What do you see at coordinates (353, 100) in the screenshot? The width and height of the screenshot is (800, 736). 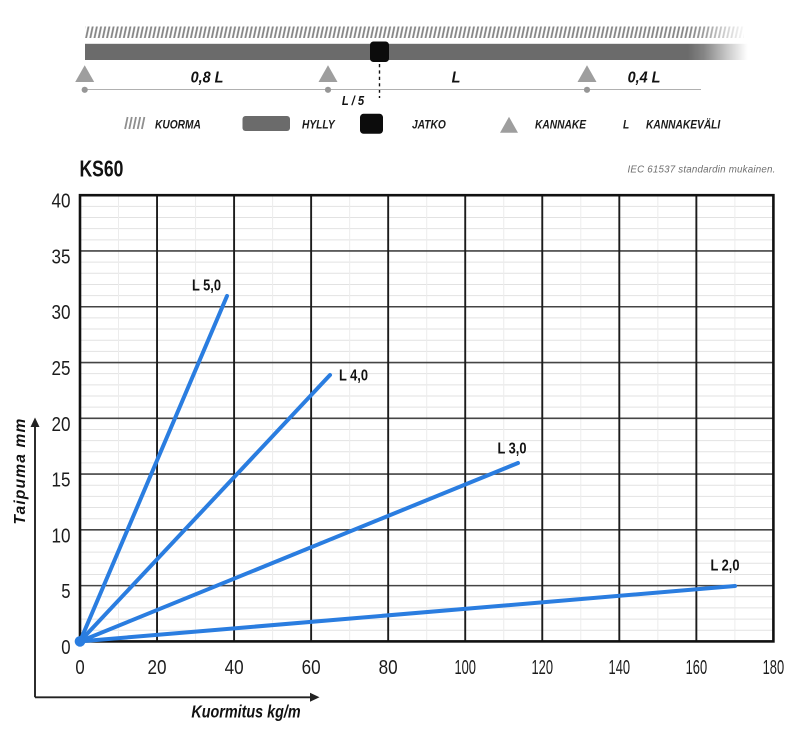 I see `svg-text: L / 5` at bounding box center [353, 100].